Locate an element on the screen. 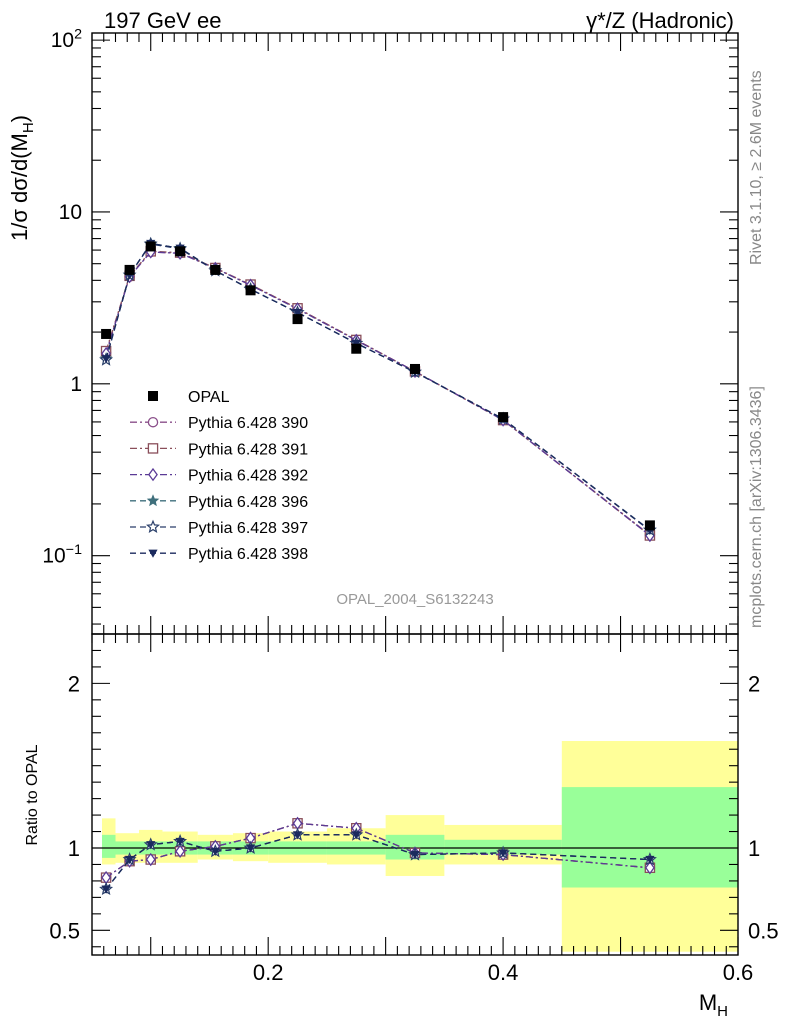  legend-label: Pythia 6.428 396 is located at coordinates (248, 502).